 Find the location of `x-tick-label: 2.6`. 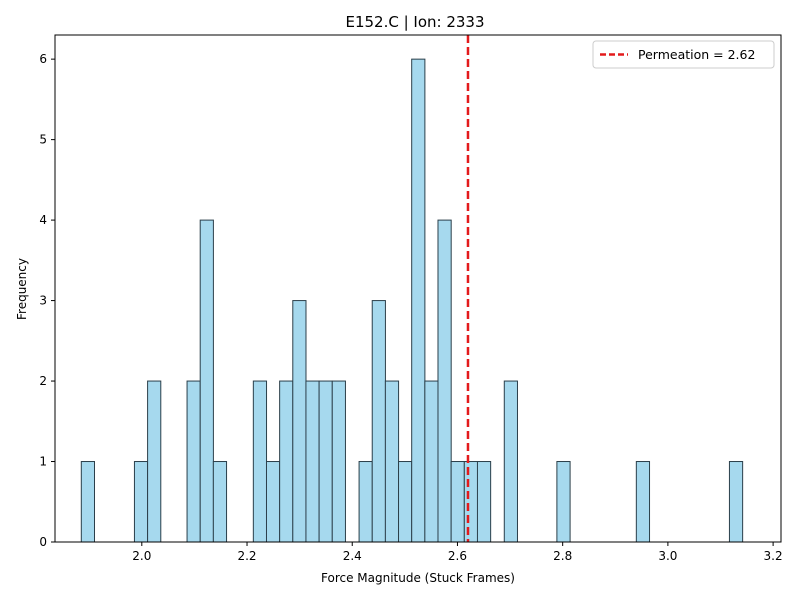

x-tick-label: 2.6 is located at coordinates (457, 556).